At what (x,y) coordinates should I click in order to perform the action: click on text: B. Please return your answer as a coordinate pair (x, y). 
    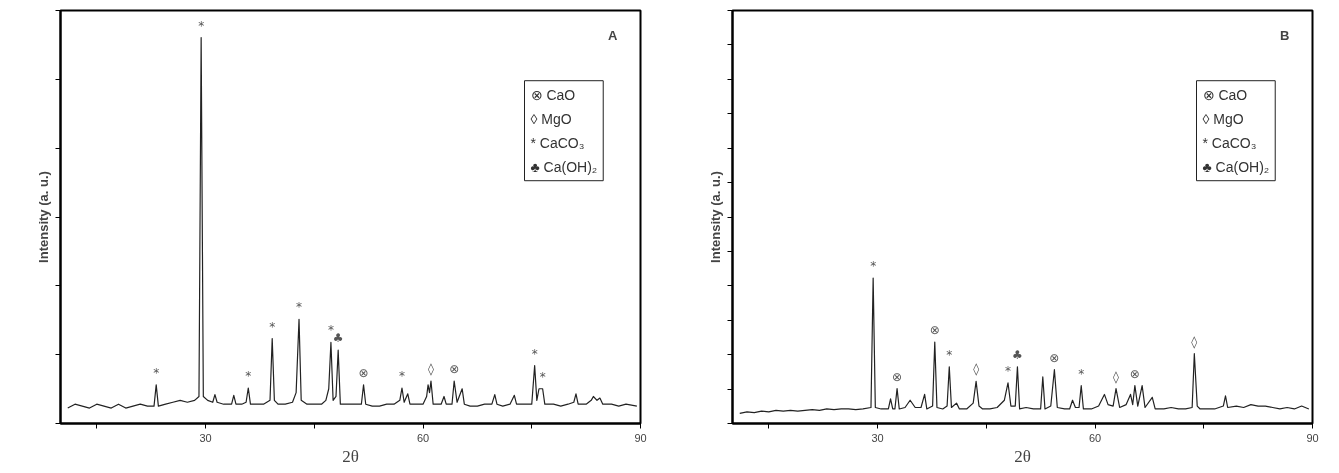
    Looking at the image, I should click on (1284, 35).